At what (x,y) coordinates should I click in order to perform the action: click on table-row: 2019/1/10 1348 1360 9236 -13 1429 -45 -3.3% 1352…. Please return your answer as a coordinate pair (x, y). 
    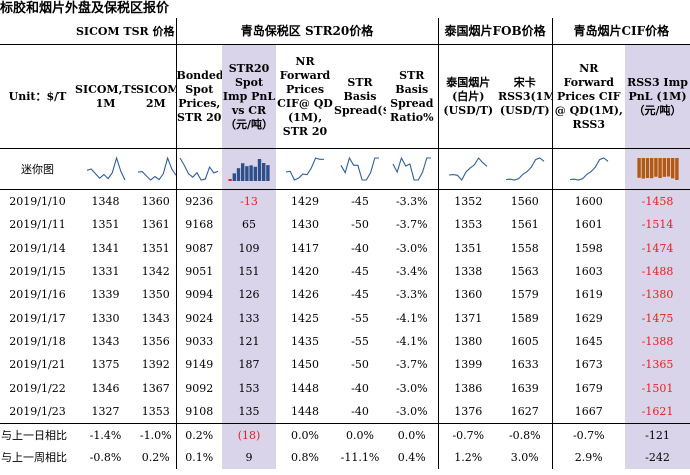
    Looking at the image, I should click on (345, 201).